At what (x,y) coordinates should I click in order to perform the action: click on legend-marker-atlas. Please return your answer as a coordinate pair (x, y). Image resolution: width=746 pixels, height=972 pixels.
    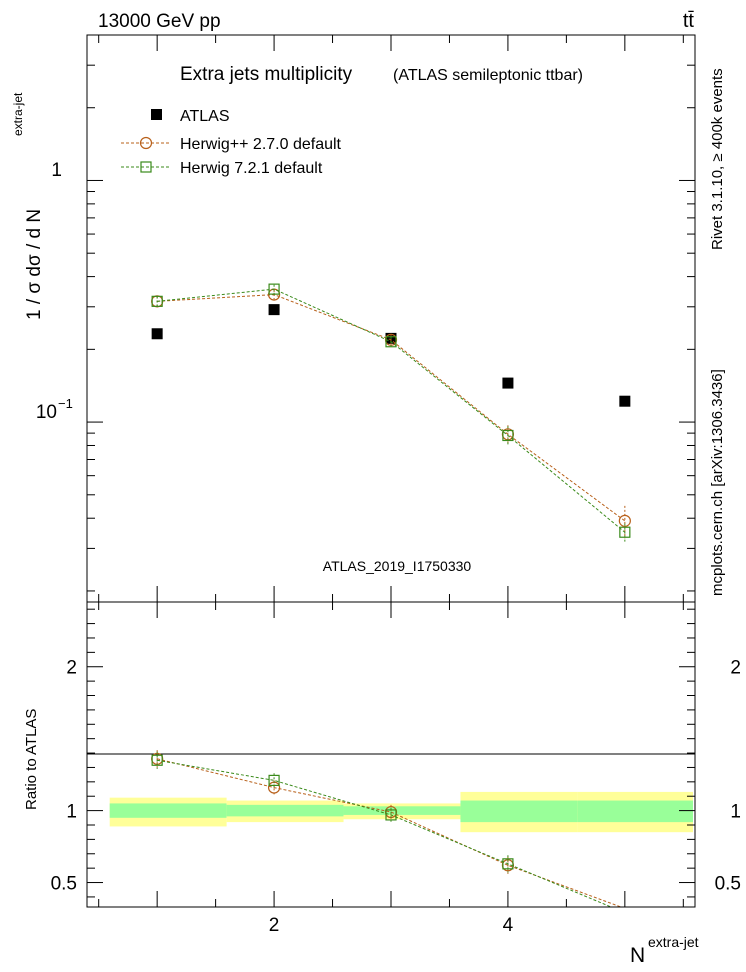
    Looking at the image, I should click on (156, 114).